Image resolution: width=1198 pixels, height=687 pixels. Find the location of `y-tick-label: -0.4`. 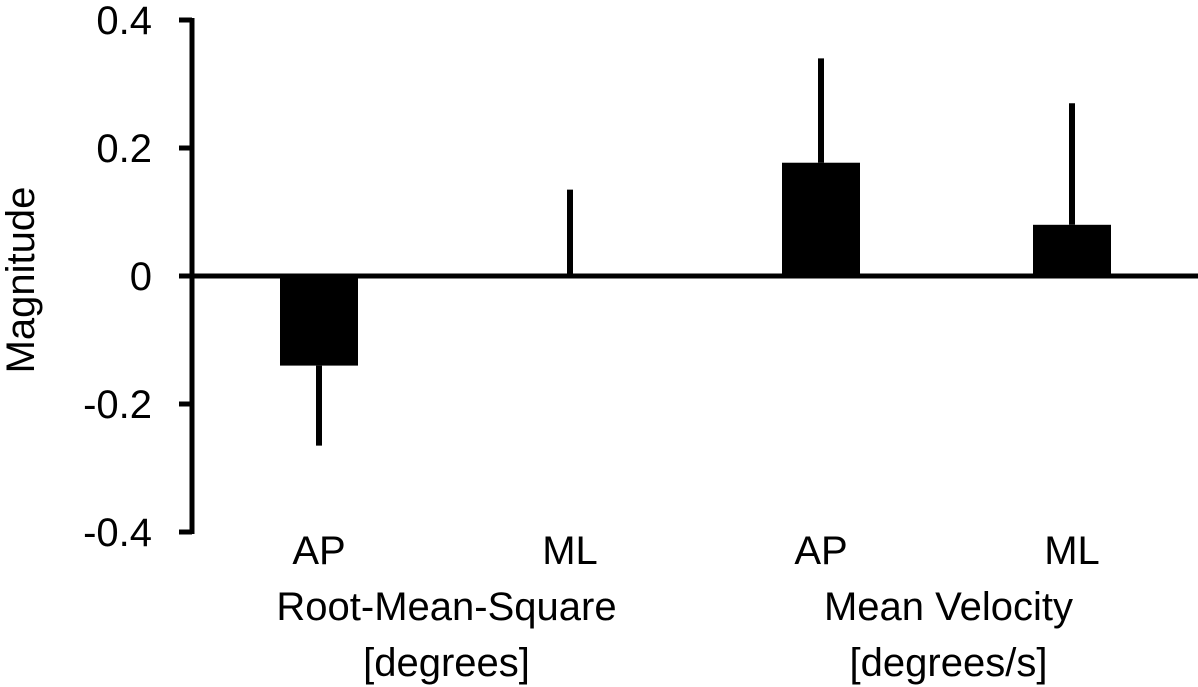

y-tick-label: -0.4 is located at coordinates (117, 533).